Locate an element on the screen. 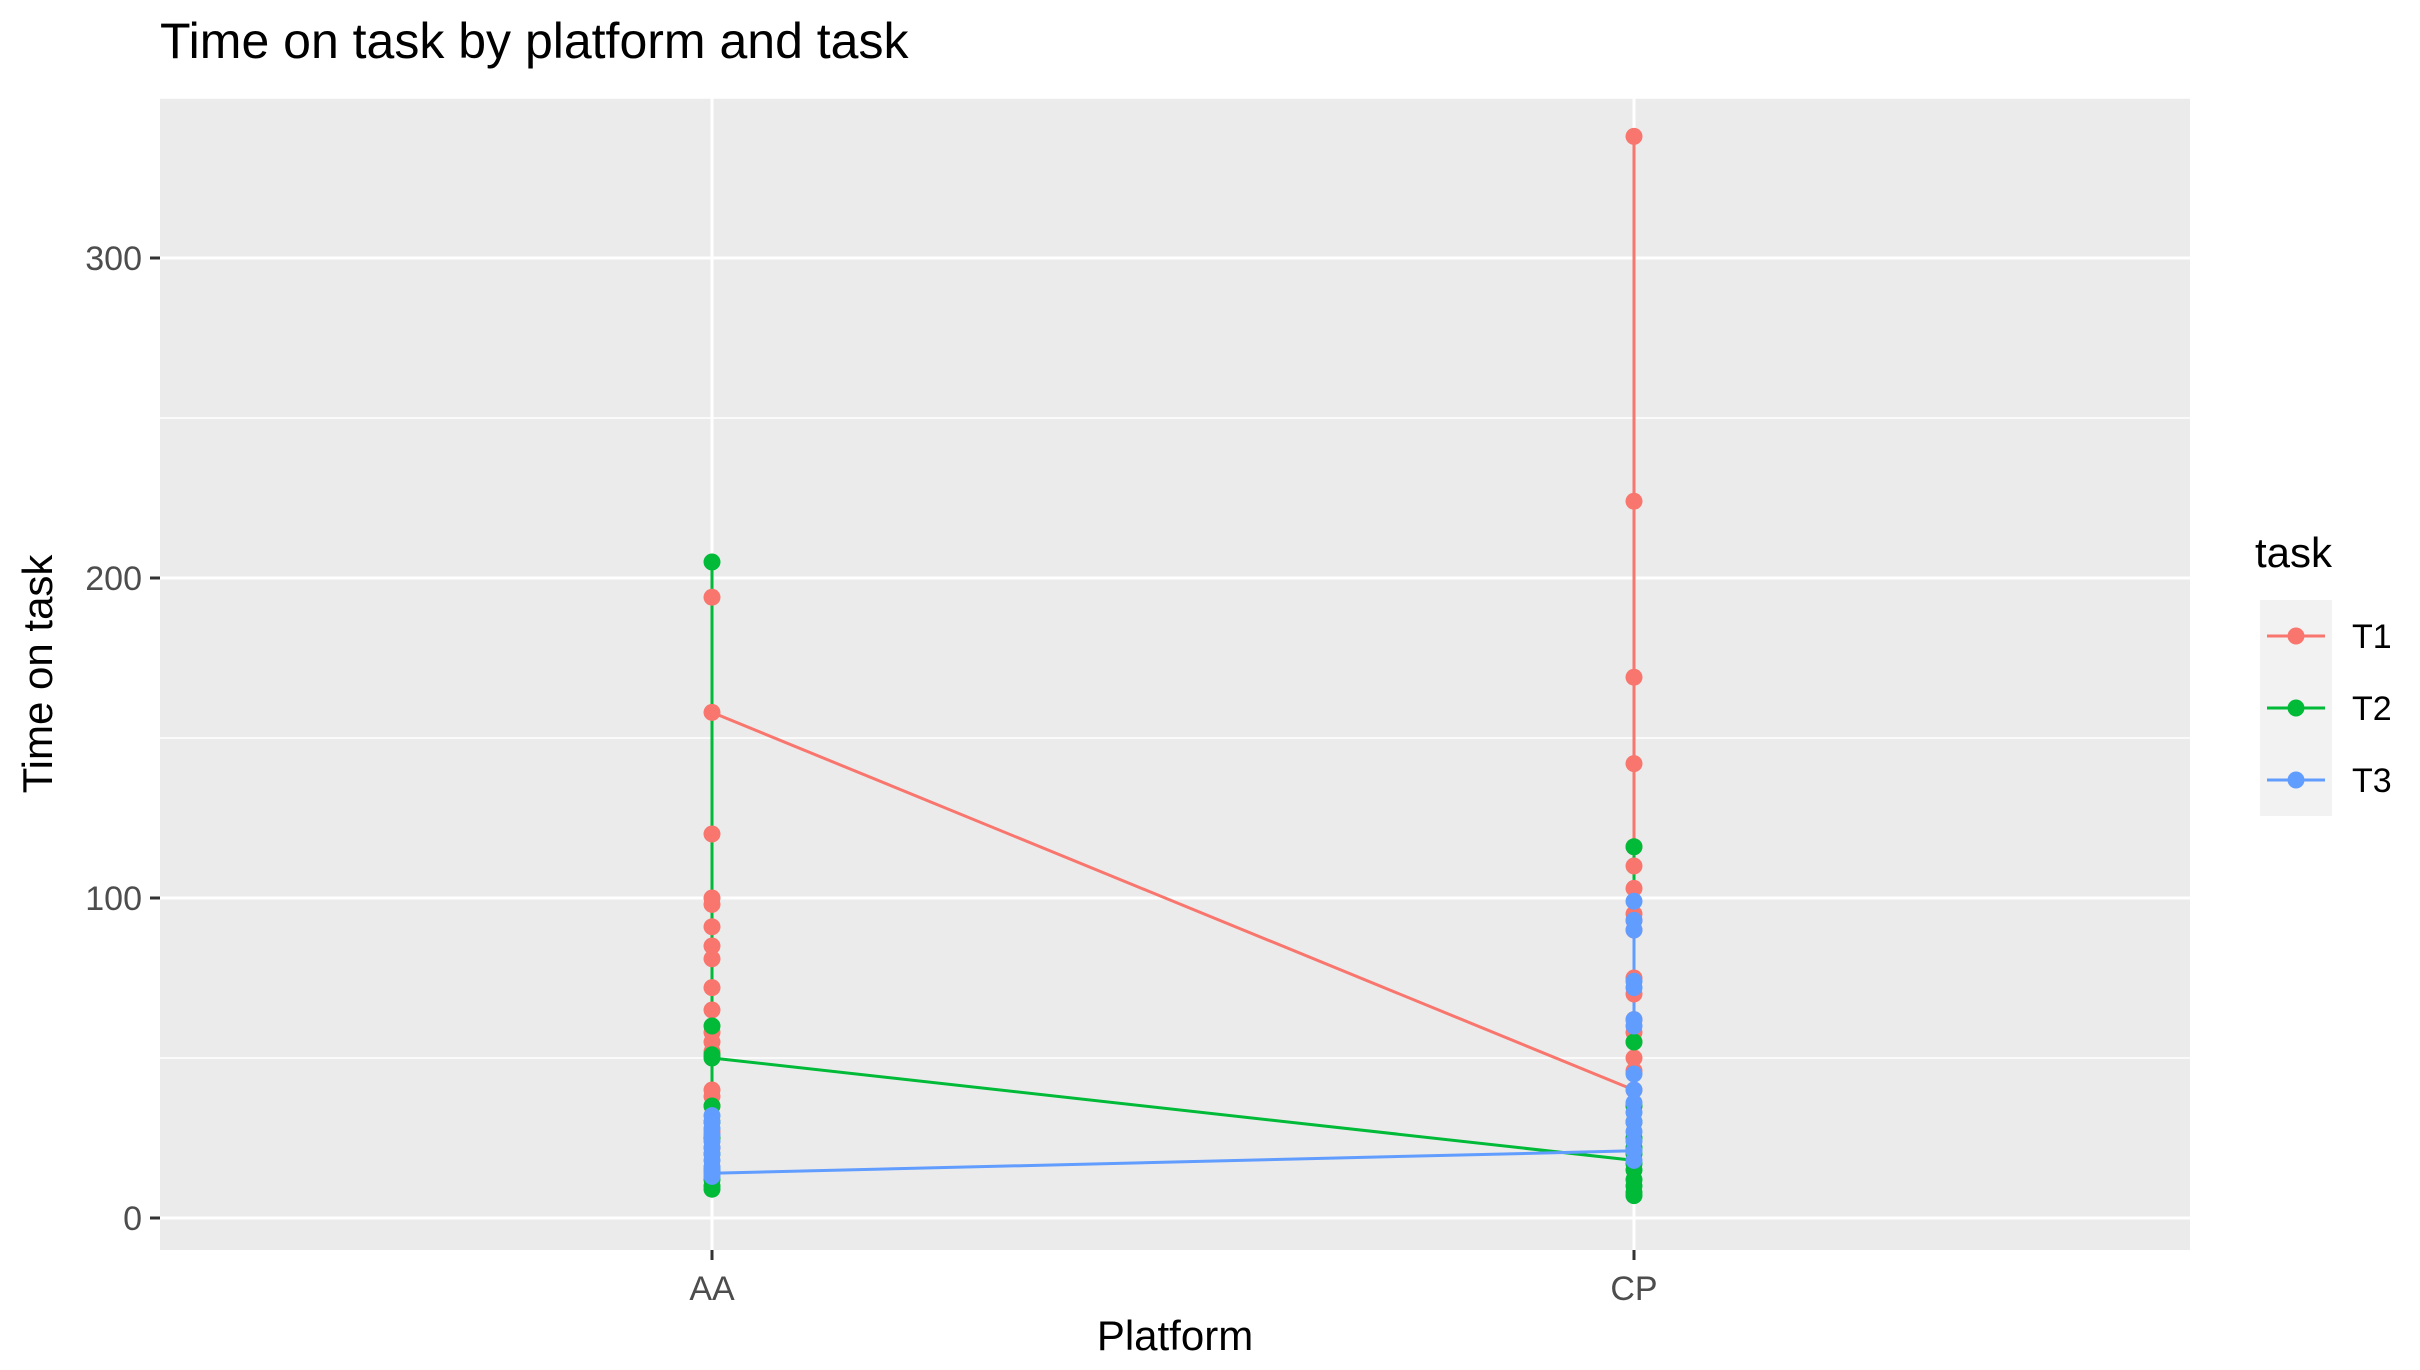  series-t3-line is located at coordinates (1173, 1162).